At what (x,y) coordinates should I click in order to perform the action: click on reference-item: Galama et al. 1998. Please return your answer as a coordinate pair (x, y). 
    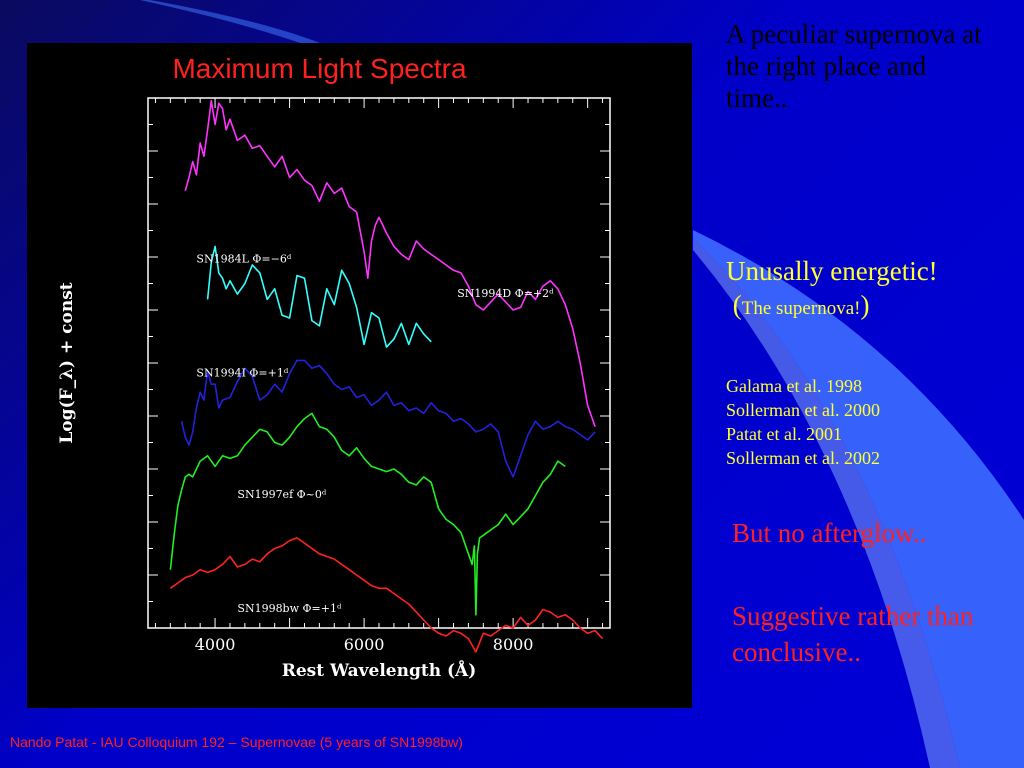
    Looking at the image, I should click on (794, 386).